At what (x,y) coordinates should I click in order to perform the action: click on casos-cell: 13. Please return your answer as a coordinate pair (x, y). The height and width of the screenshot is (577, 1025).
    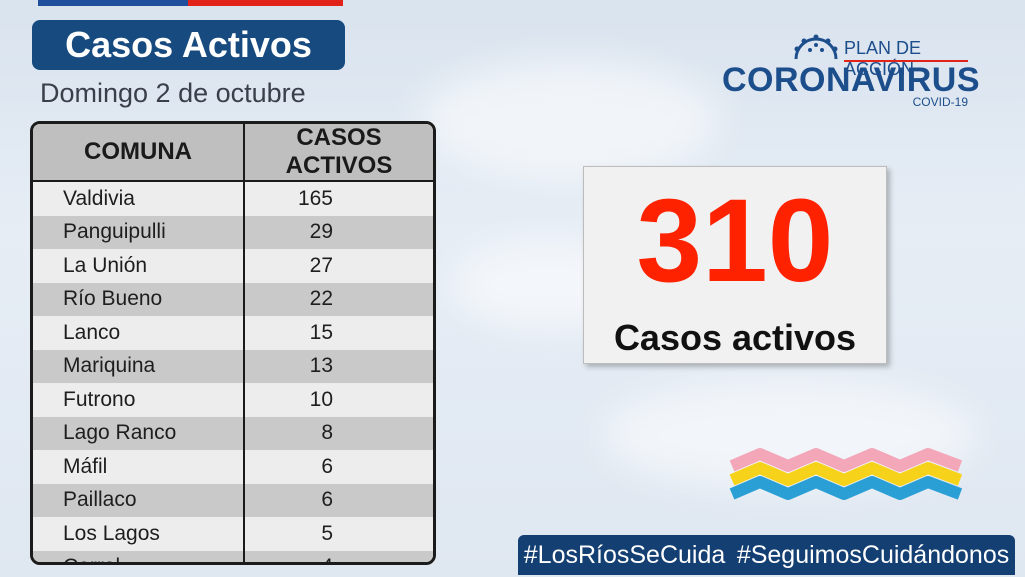
    Looking at the image, I should click on (338, 366).